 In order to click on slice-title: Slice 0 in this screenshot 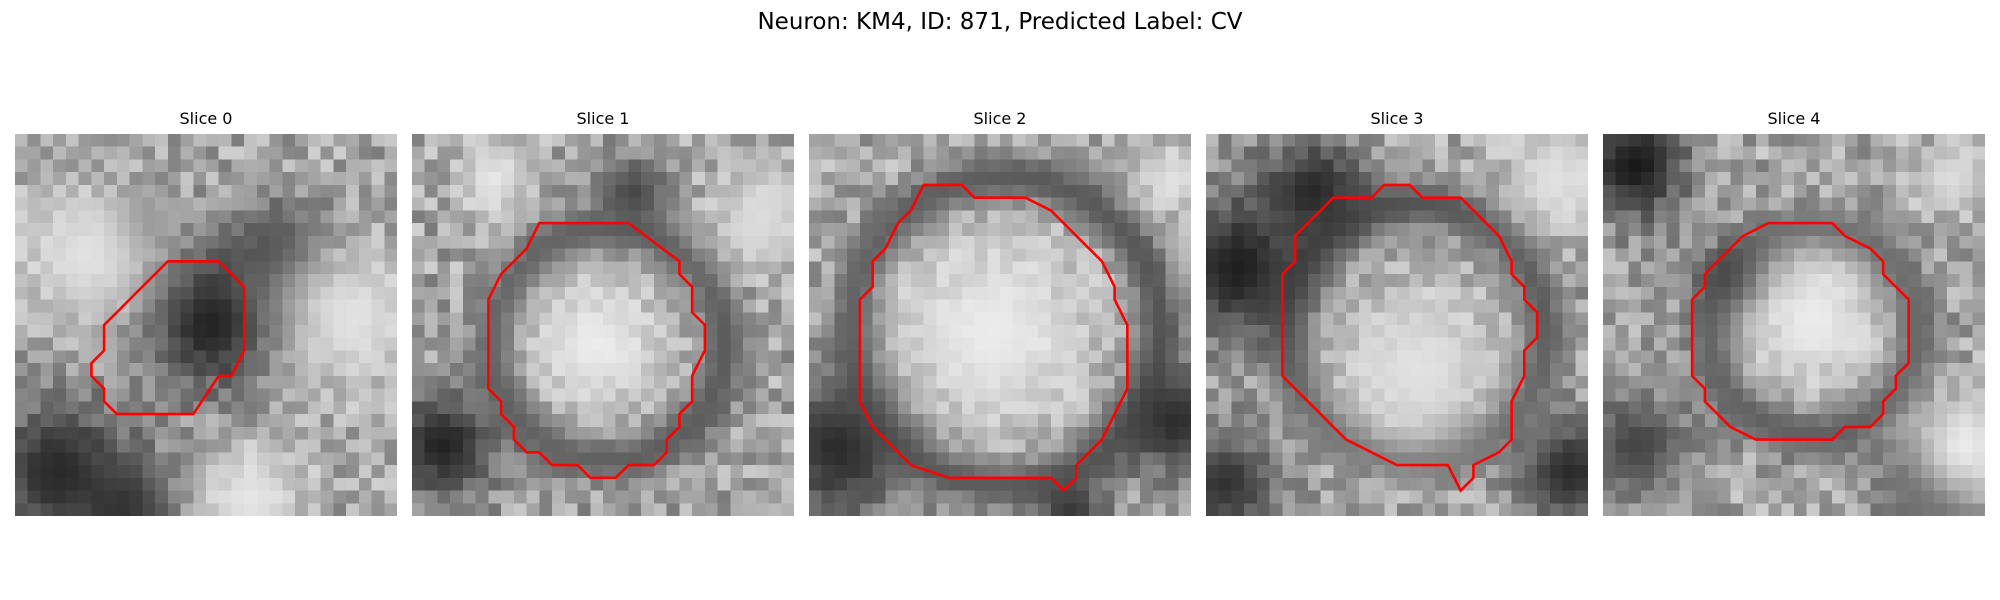, I will do `click(206, 119)`.